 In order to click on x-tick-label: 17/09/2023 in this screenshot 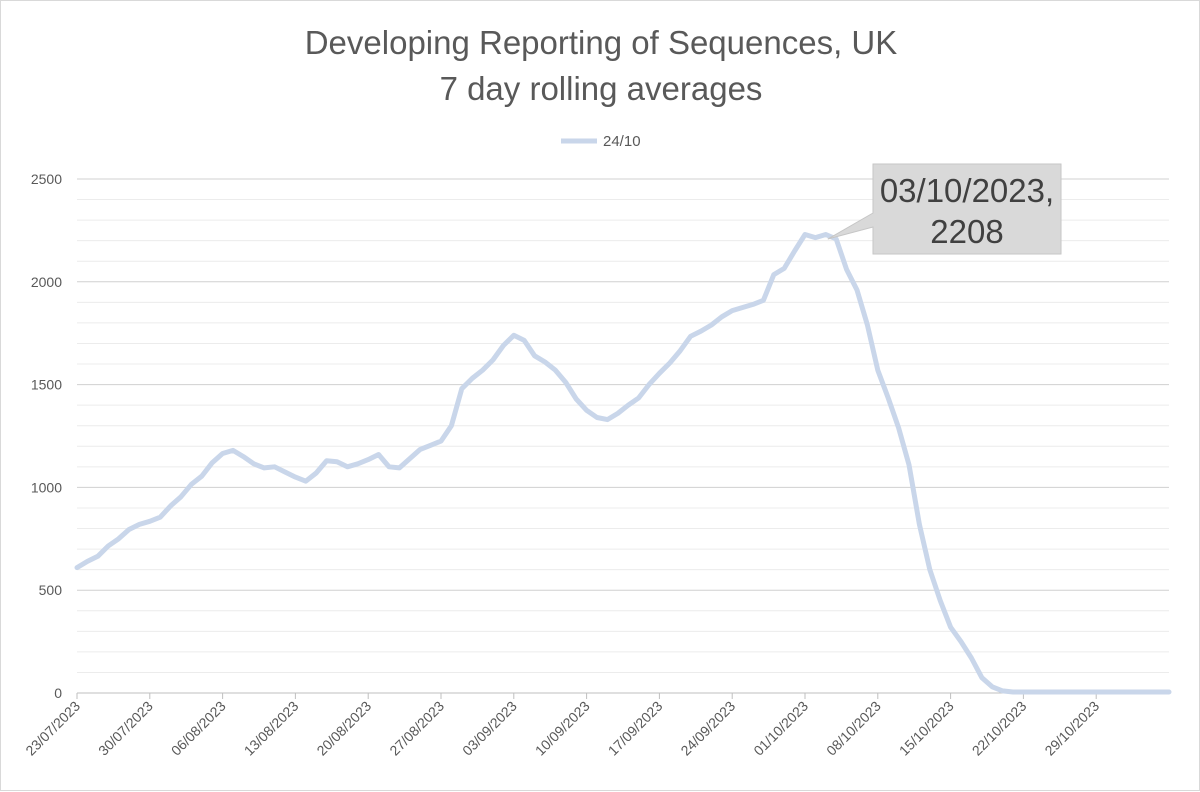, I will do `click(635, 728)`.